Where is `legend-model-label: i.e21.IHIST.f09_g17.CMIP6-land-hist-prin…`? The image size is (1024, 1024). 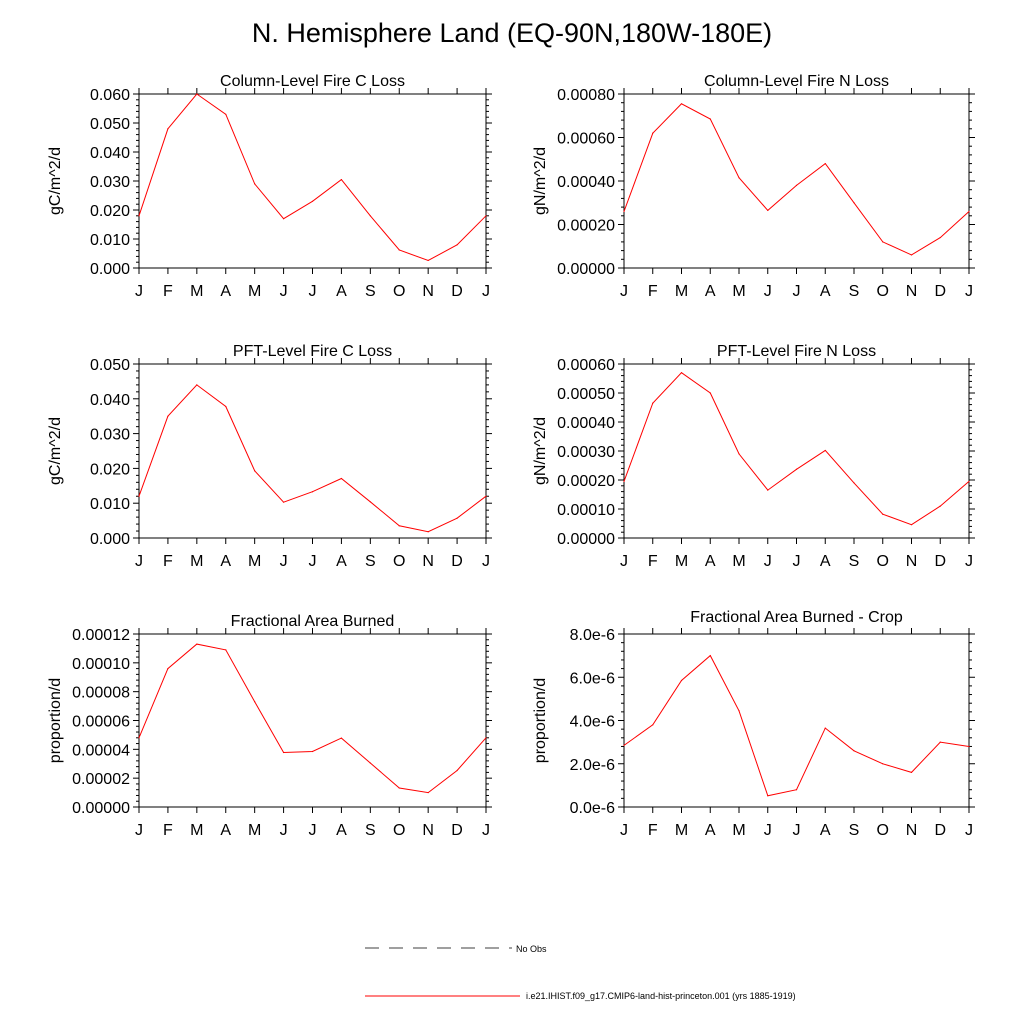
legend-model-label: i.e21.IHIST.f09_g17.CMIP6-land-hist-prin… is located at coordinates (661, 996).